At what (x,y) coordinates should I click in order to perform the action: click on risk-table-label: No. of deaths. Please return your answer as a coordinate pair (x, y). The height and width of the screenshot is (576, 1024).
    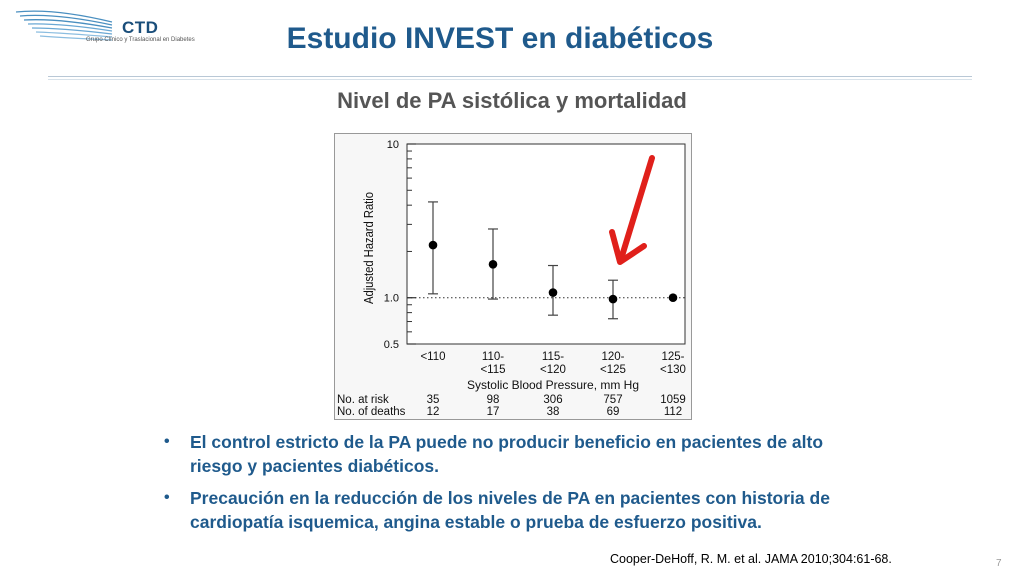
    Looking at the image, I should click on (371, 412).